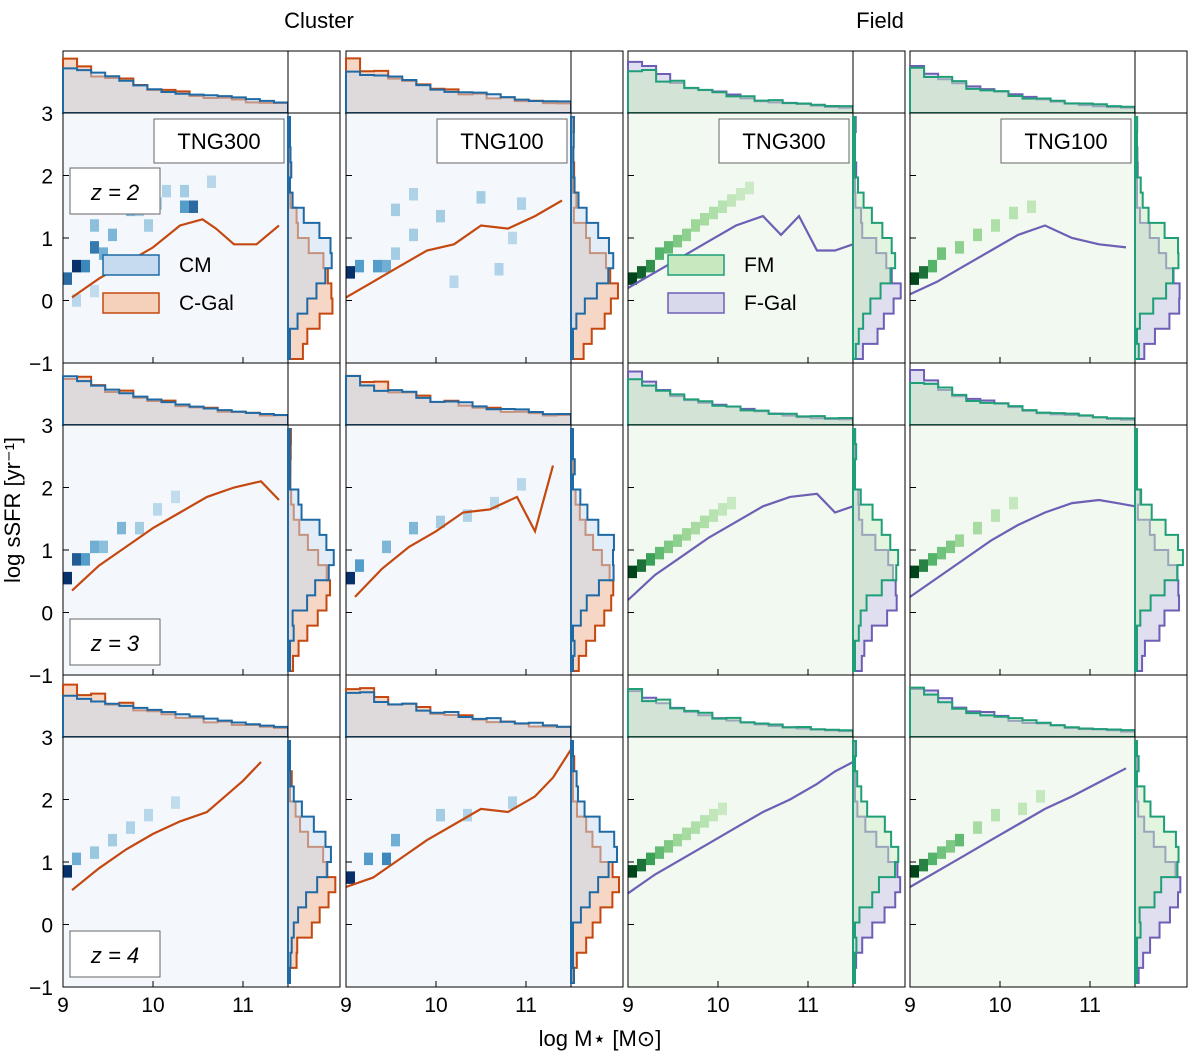 The image size is (1200, 1059). What do you see at coordinates (1048, 207) in the screenshot?
I see `panel-r0-c3: TNG100` at bounding box center [1048, 207].